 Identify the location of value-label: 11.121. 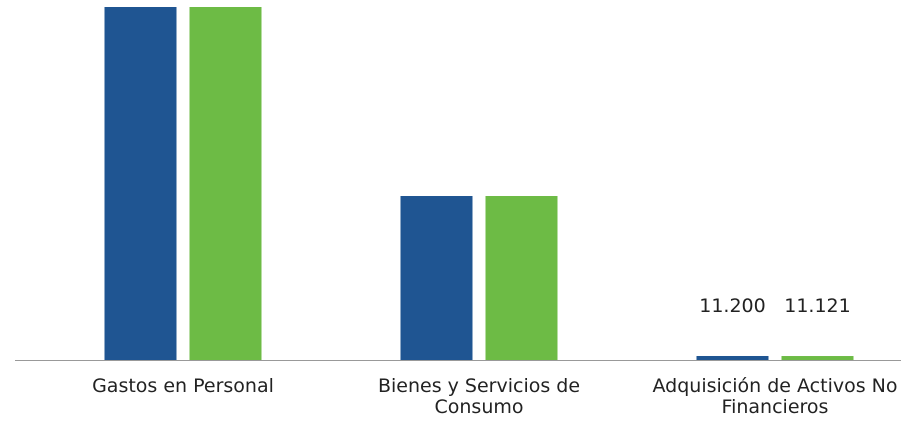
(817, 306).